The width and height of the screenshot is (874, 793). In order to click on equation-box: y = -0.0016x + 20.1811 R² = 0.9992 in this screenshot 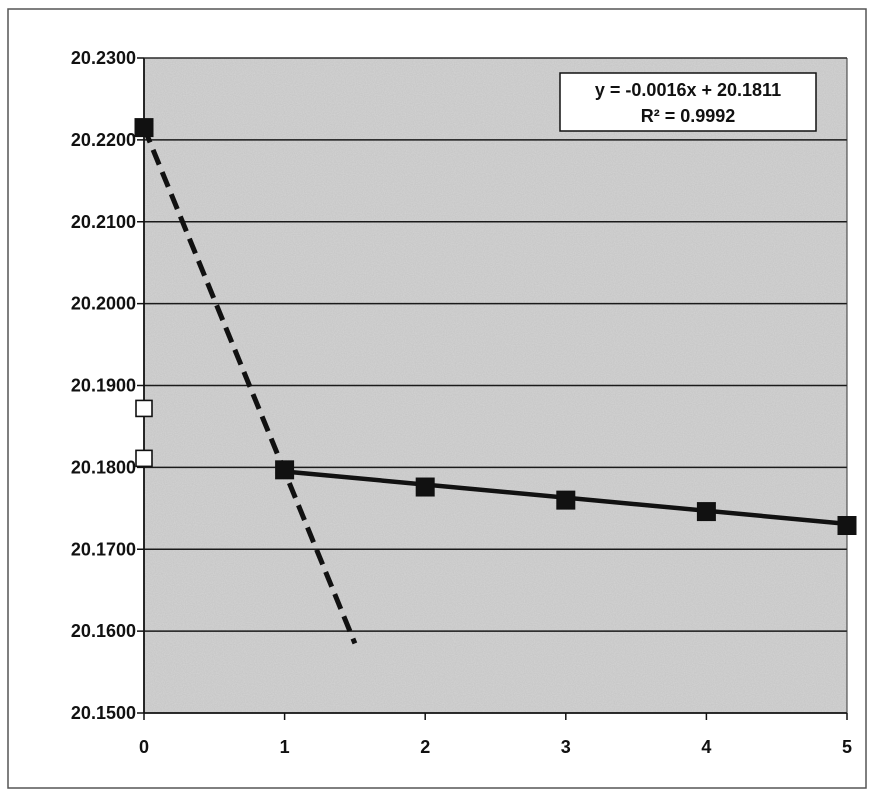, I will do `click(688, 102)`.